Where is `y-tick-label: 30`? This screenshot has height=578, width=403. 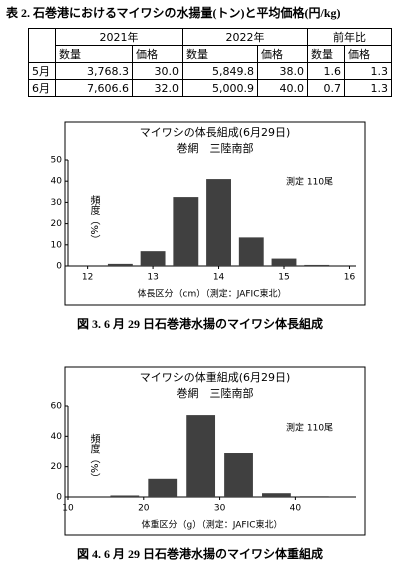 y-tick-label: 30 is located at coordinates (57, 203).